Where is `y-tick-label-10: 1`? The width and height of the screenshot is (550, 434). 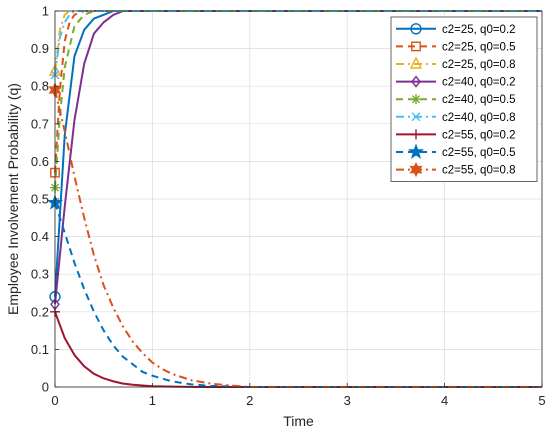 y-tick-label-10: 1 is located at coordinates (45, 11).